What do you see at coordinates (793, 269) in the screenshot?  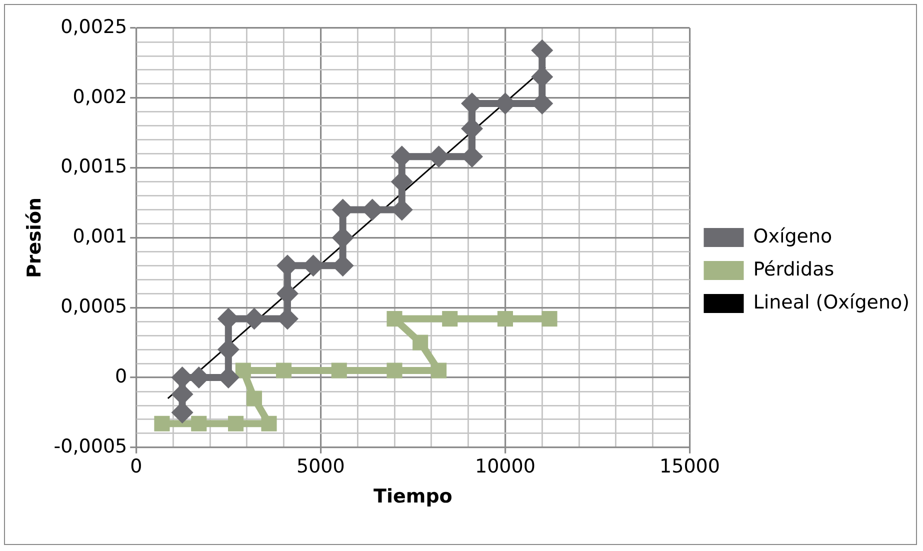 I see `legend-label: Pérdidas` at bounding box center [793, 269].